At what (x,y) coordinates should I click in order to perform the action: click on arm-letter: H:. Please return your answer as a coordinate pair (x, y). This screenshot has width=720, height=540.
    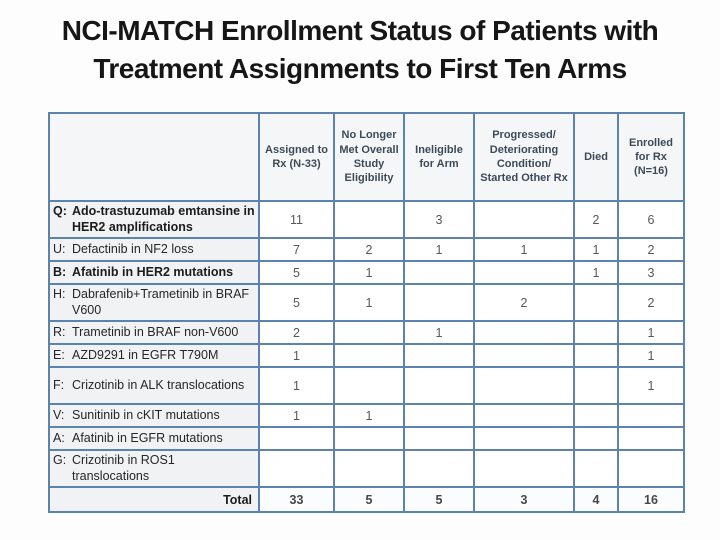
    Looking at the image, I should click on (59, 293).